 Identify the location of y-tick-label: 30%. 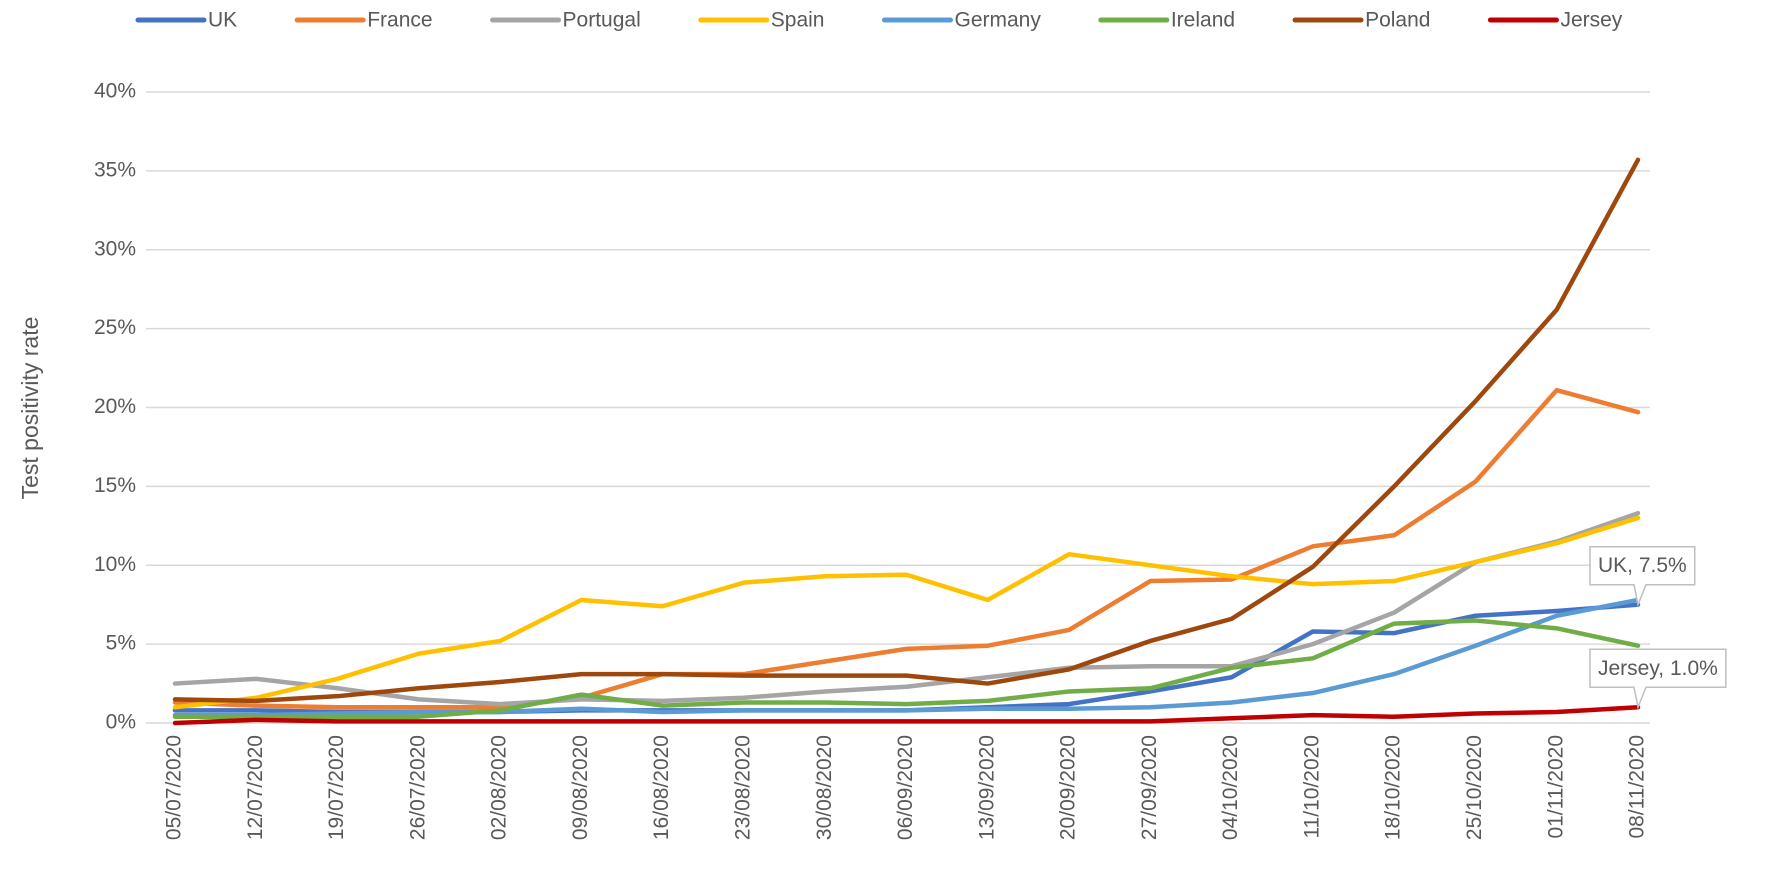
(115, 248).